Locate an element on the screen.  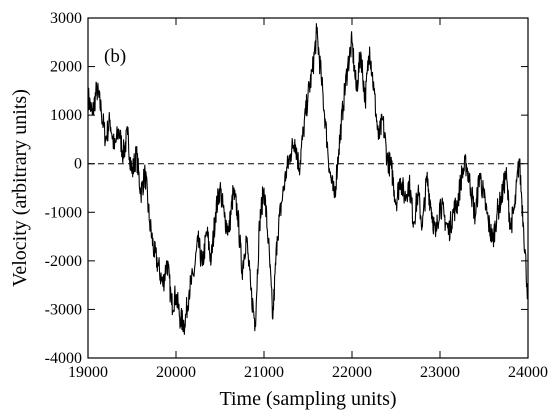
y-tick-label: 3000 is located at coordinates (66, 18).